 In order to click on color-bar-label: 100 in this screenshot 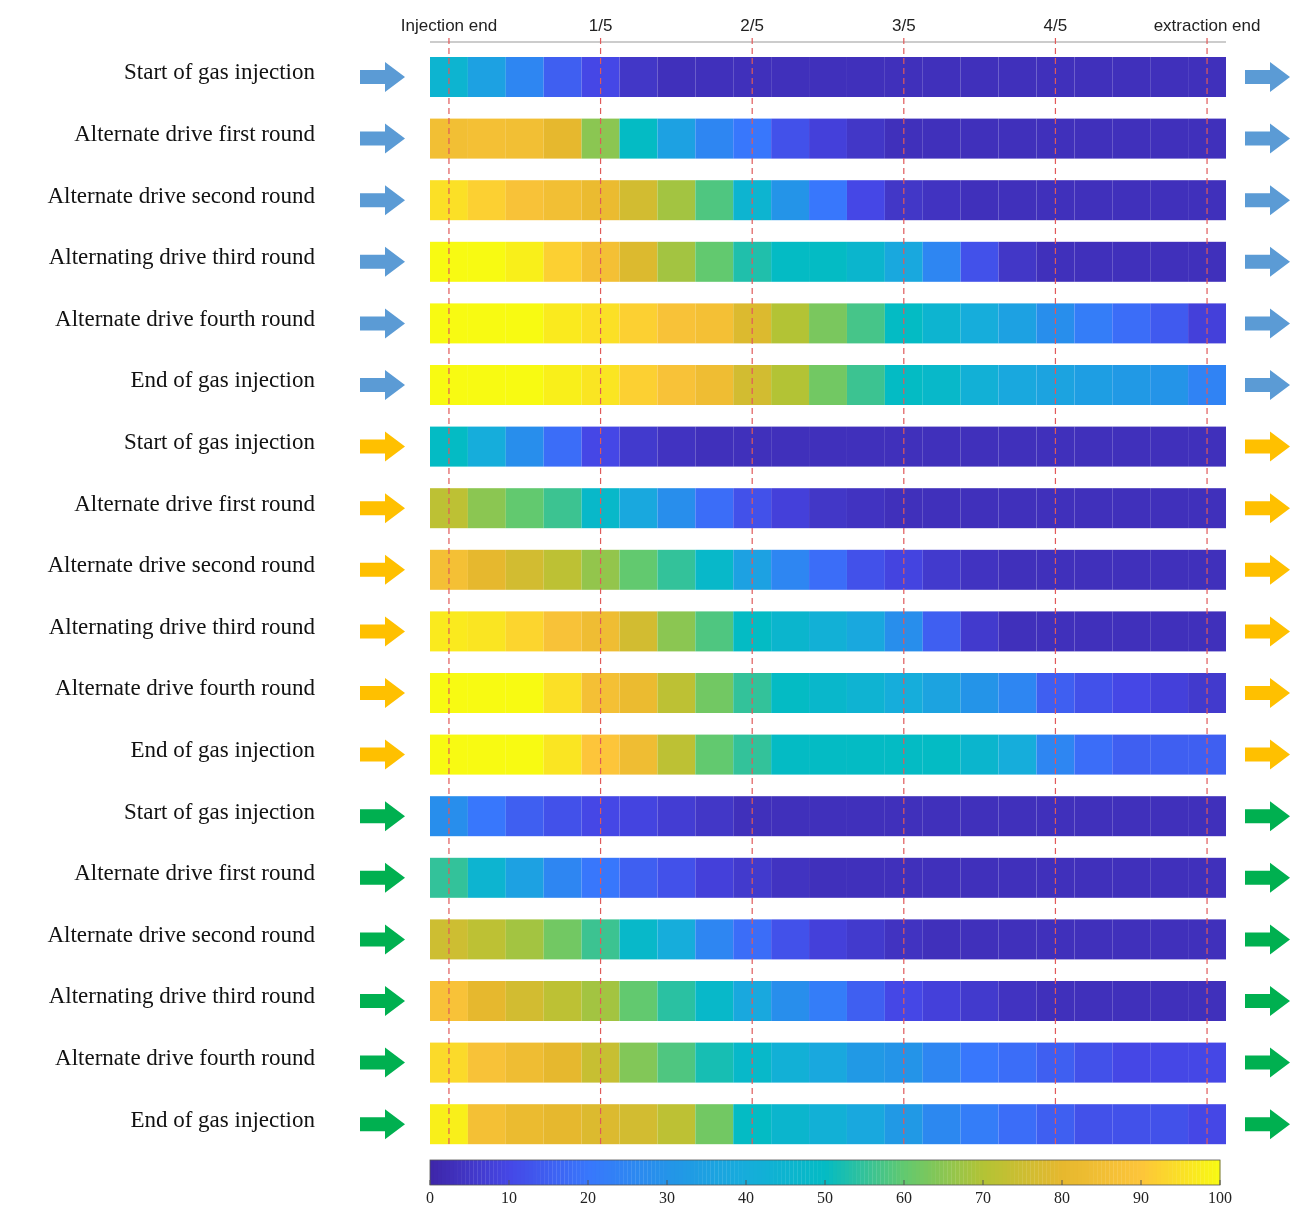, I will do `click(1220, 1197)`.